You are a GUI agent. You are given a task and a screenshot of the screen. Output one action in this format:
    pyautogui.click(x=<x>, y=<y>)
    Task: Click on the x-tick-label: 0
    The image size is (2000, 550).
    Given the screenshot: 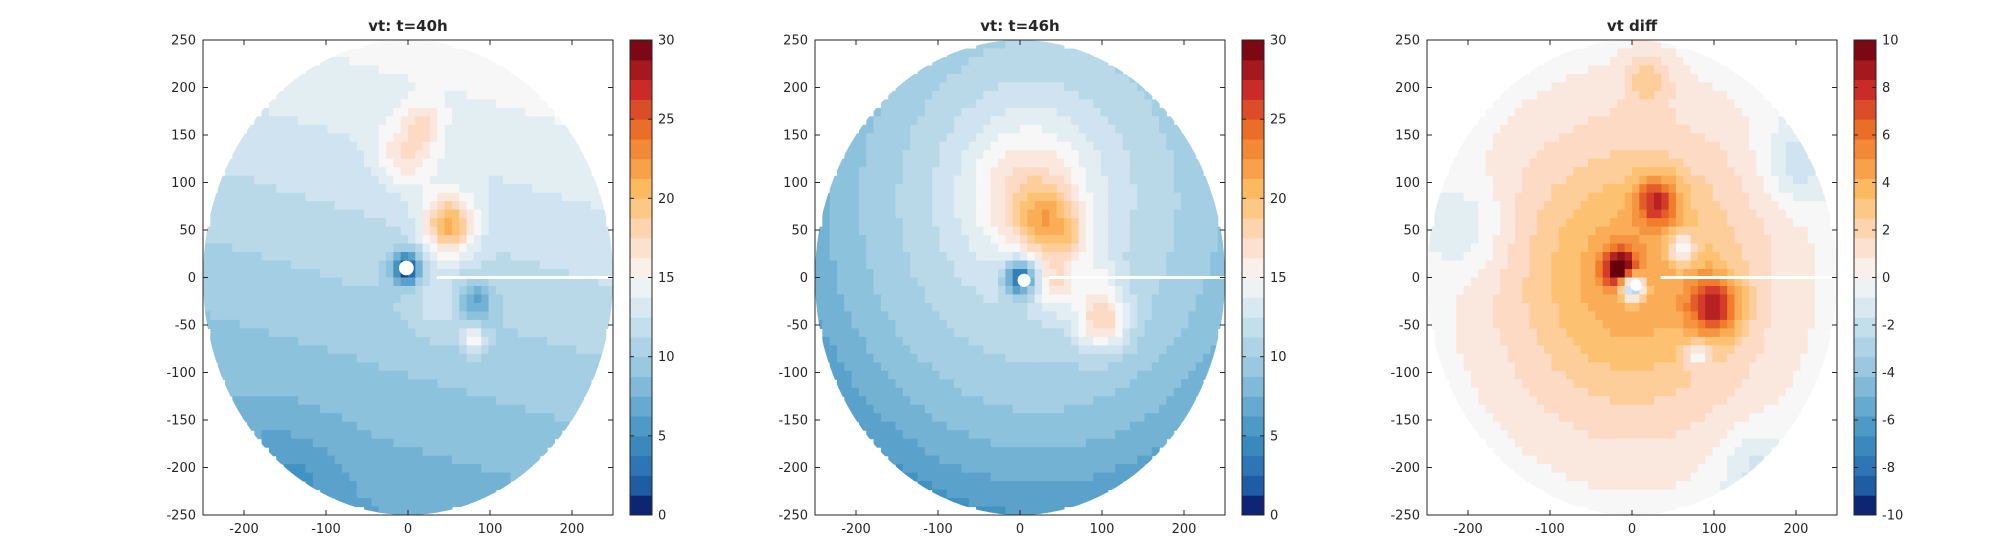 What is the action you would take?
    pyautogui.click(x=408, y=529)
    